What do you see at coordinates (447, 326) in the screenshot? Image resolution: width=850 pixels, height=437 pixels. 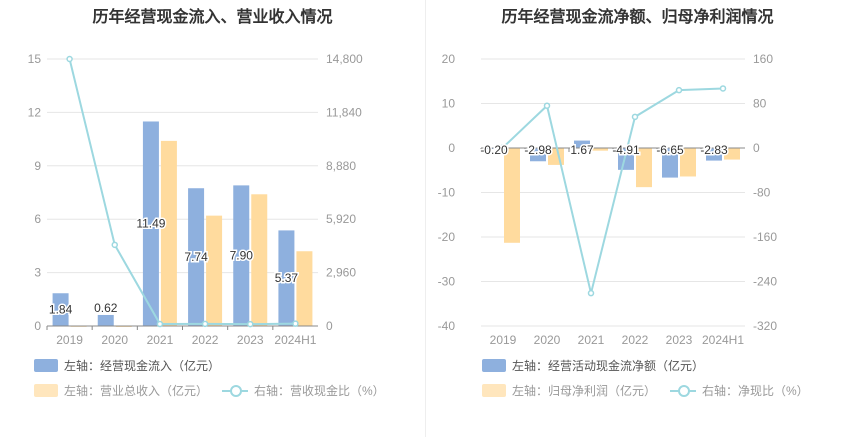 I see `left-axis-tick-label: -40` at bounding box center [447, 326].